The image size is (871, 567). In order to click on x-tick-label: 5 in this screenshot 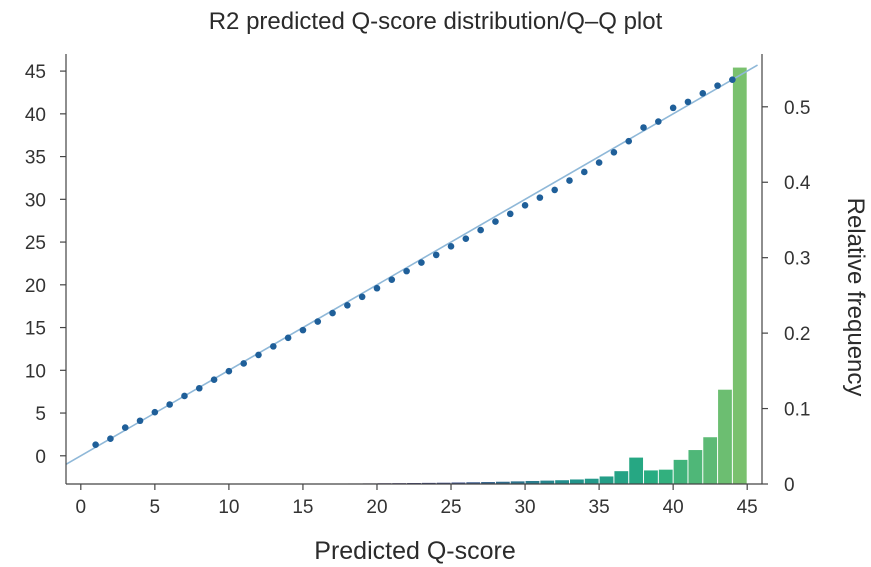, I will do `click(155, 507)`.